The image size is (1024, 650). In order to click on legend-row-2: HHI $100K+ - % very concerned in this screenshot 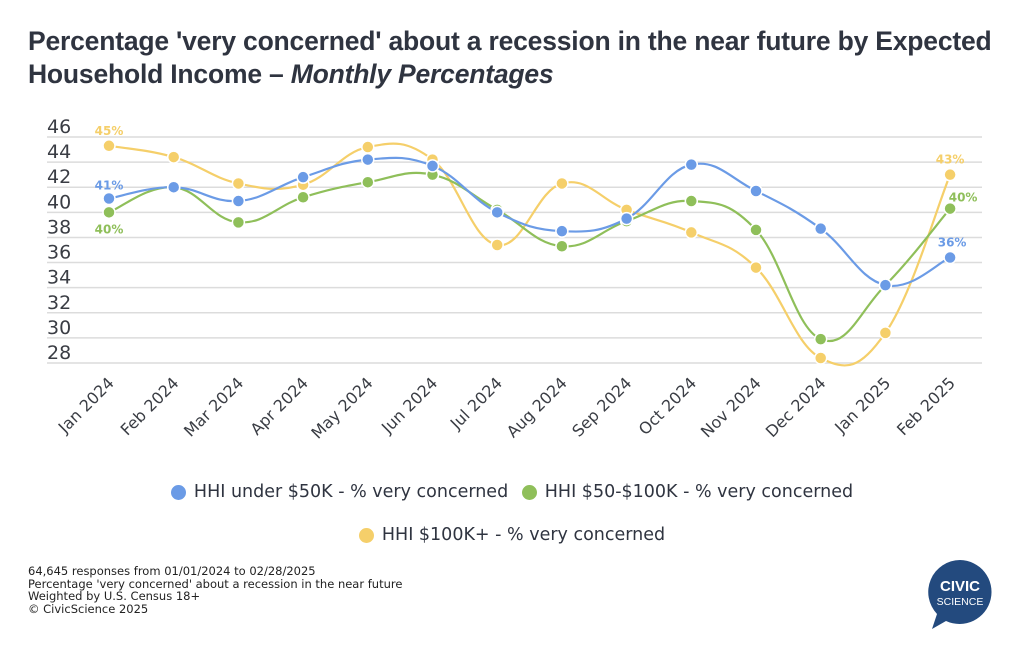, I will do `click(512, 536)`.